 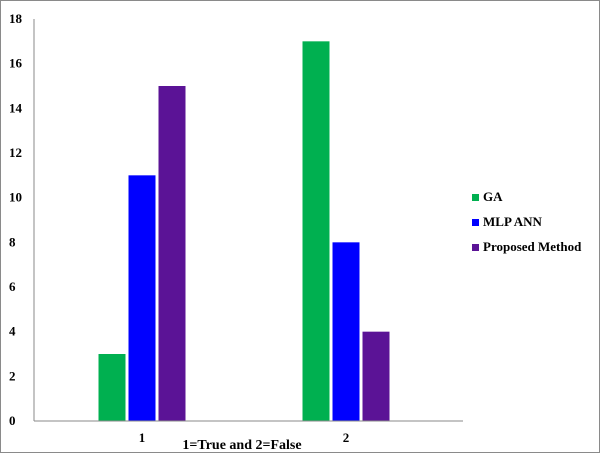 What do you see at coordinates (493, 196) in the screenshot?
I see `legend-label: GA` at bounding box center [493, 196].